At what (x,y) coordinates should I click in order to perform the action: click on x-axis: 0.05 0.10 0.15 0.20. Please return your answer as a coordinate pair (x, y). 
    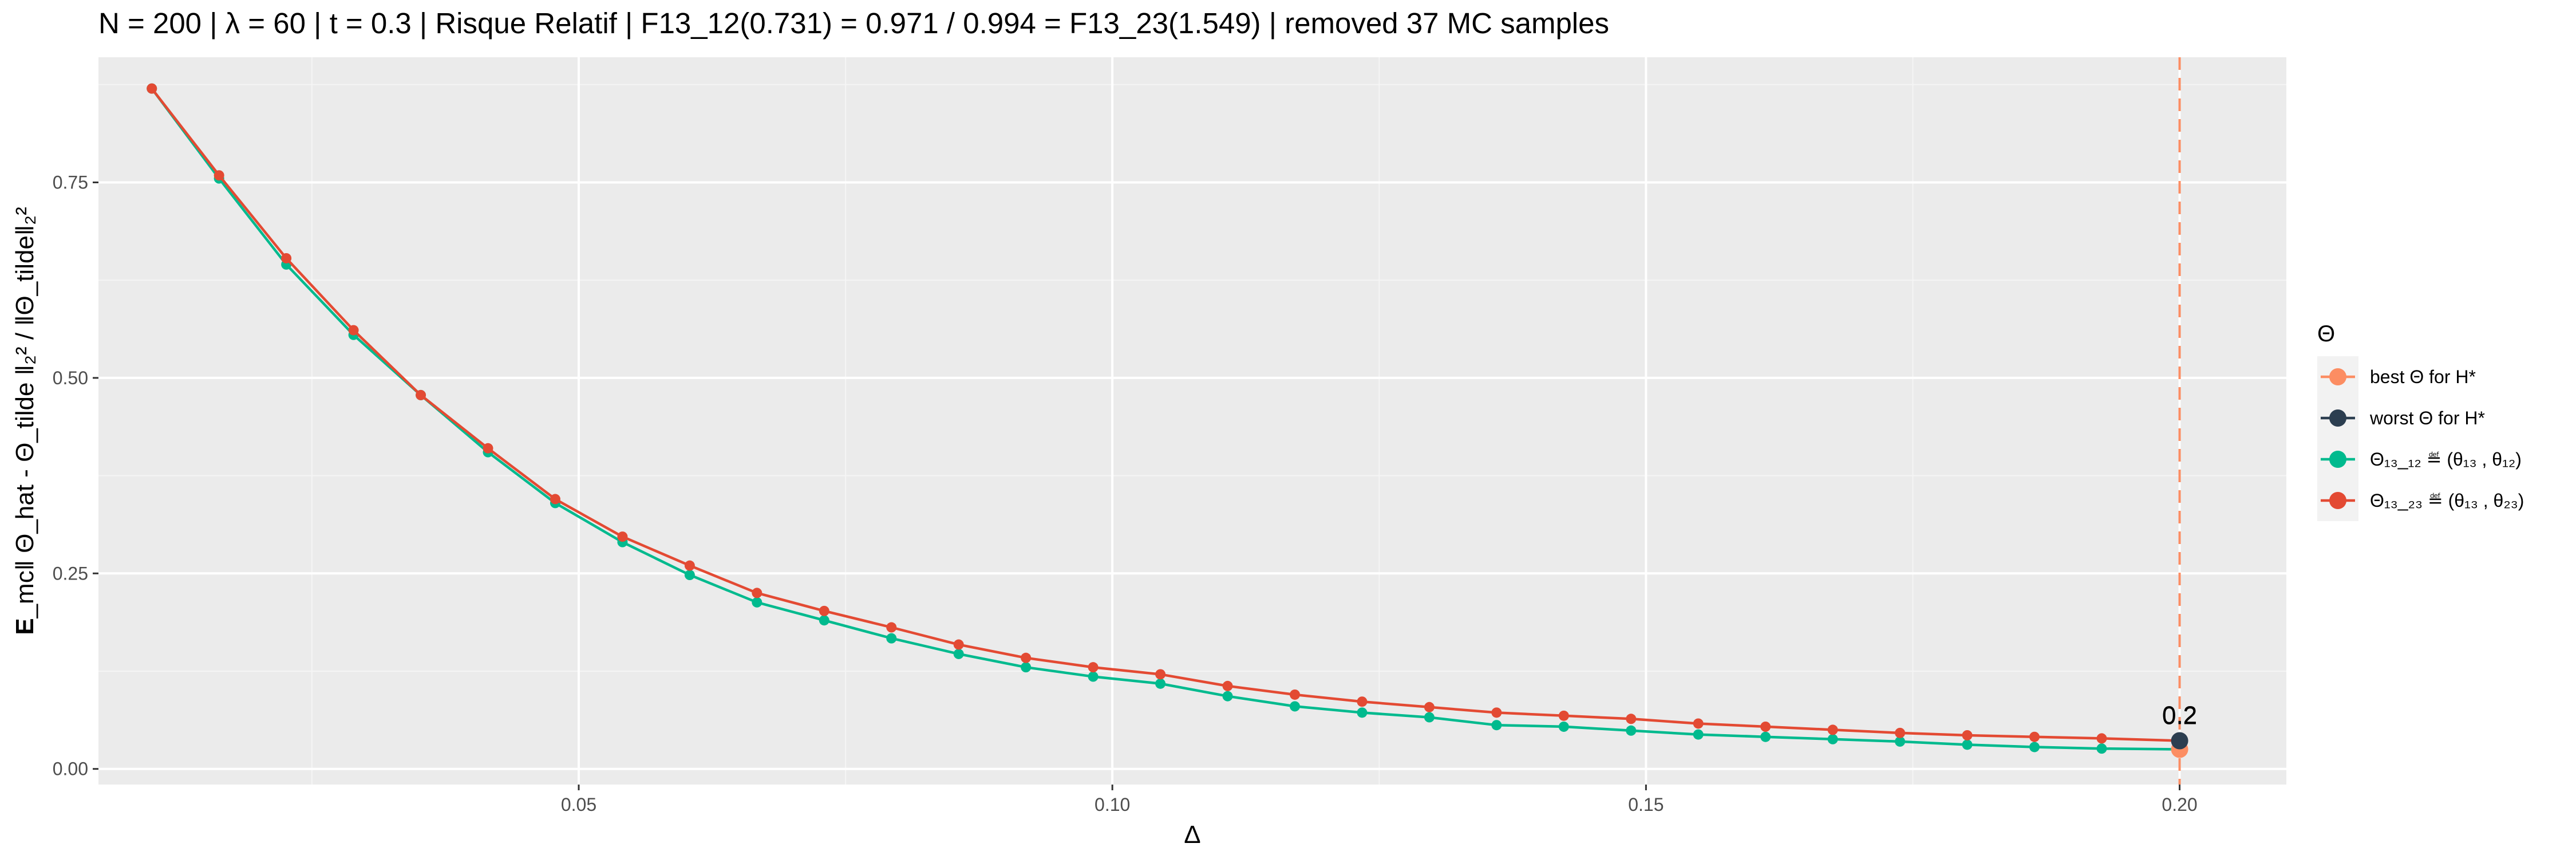
    Looking at the image, I should click on (1379, 800).